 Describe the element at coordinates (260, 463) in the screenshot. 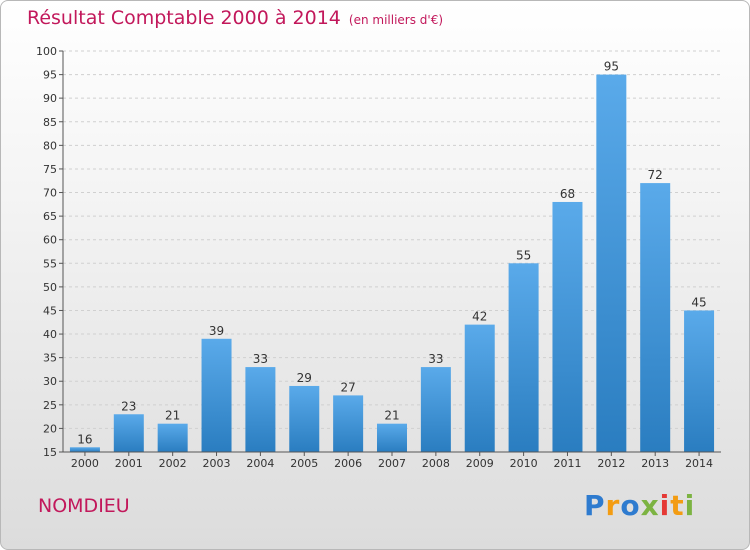

I see `x-tick-label: 2004` at that location.